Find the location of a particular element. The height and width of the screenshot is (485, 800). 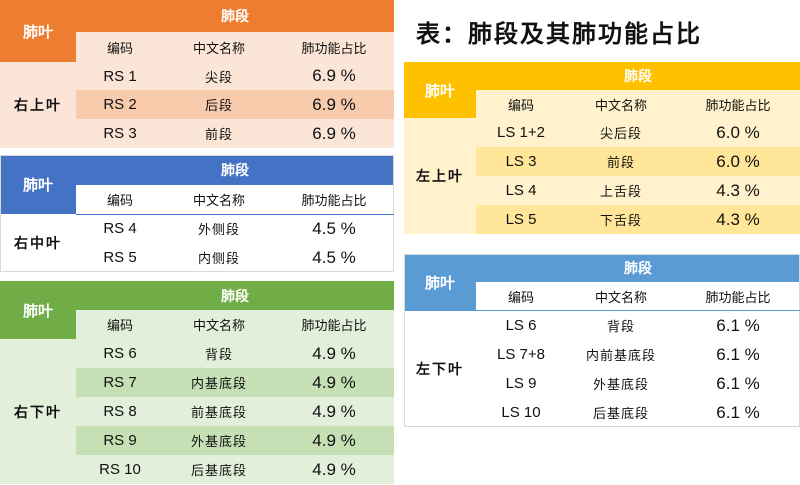

table-row: 右上叶 RS 1 尖段 6.9 % is located at coordinates (197, 105).